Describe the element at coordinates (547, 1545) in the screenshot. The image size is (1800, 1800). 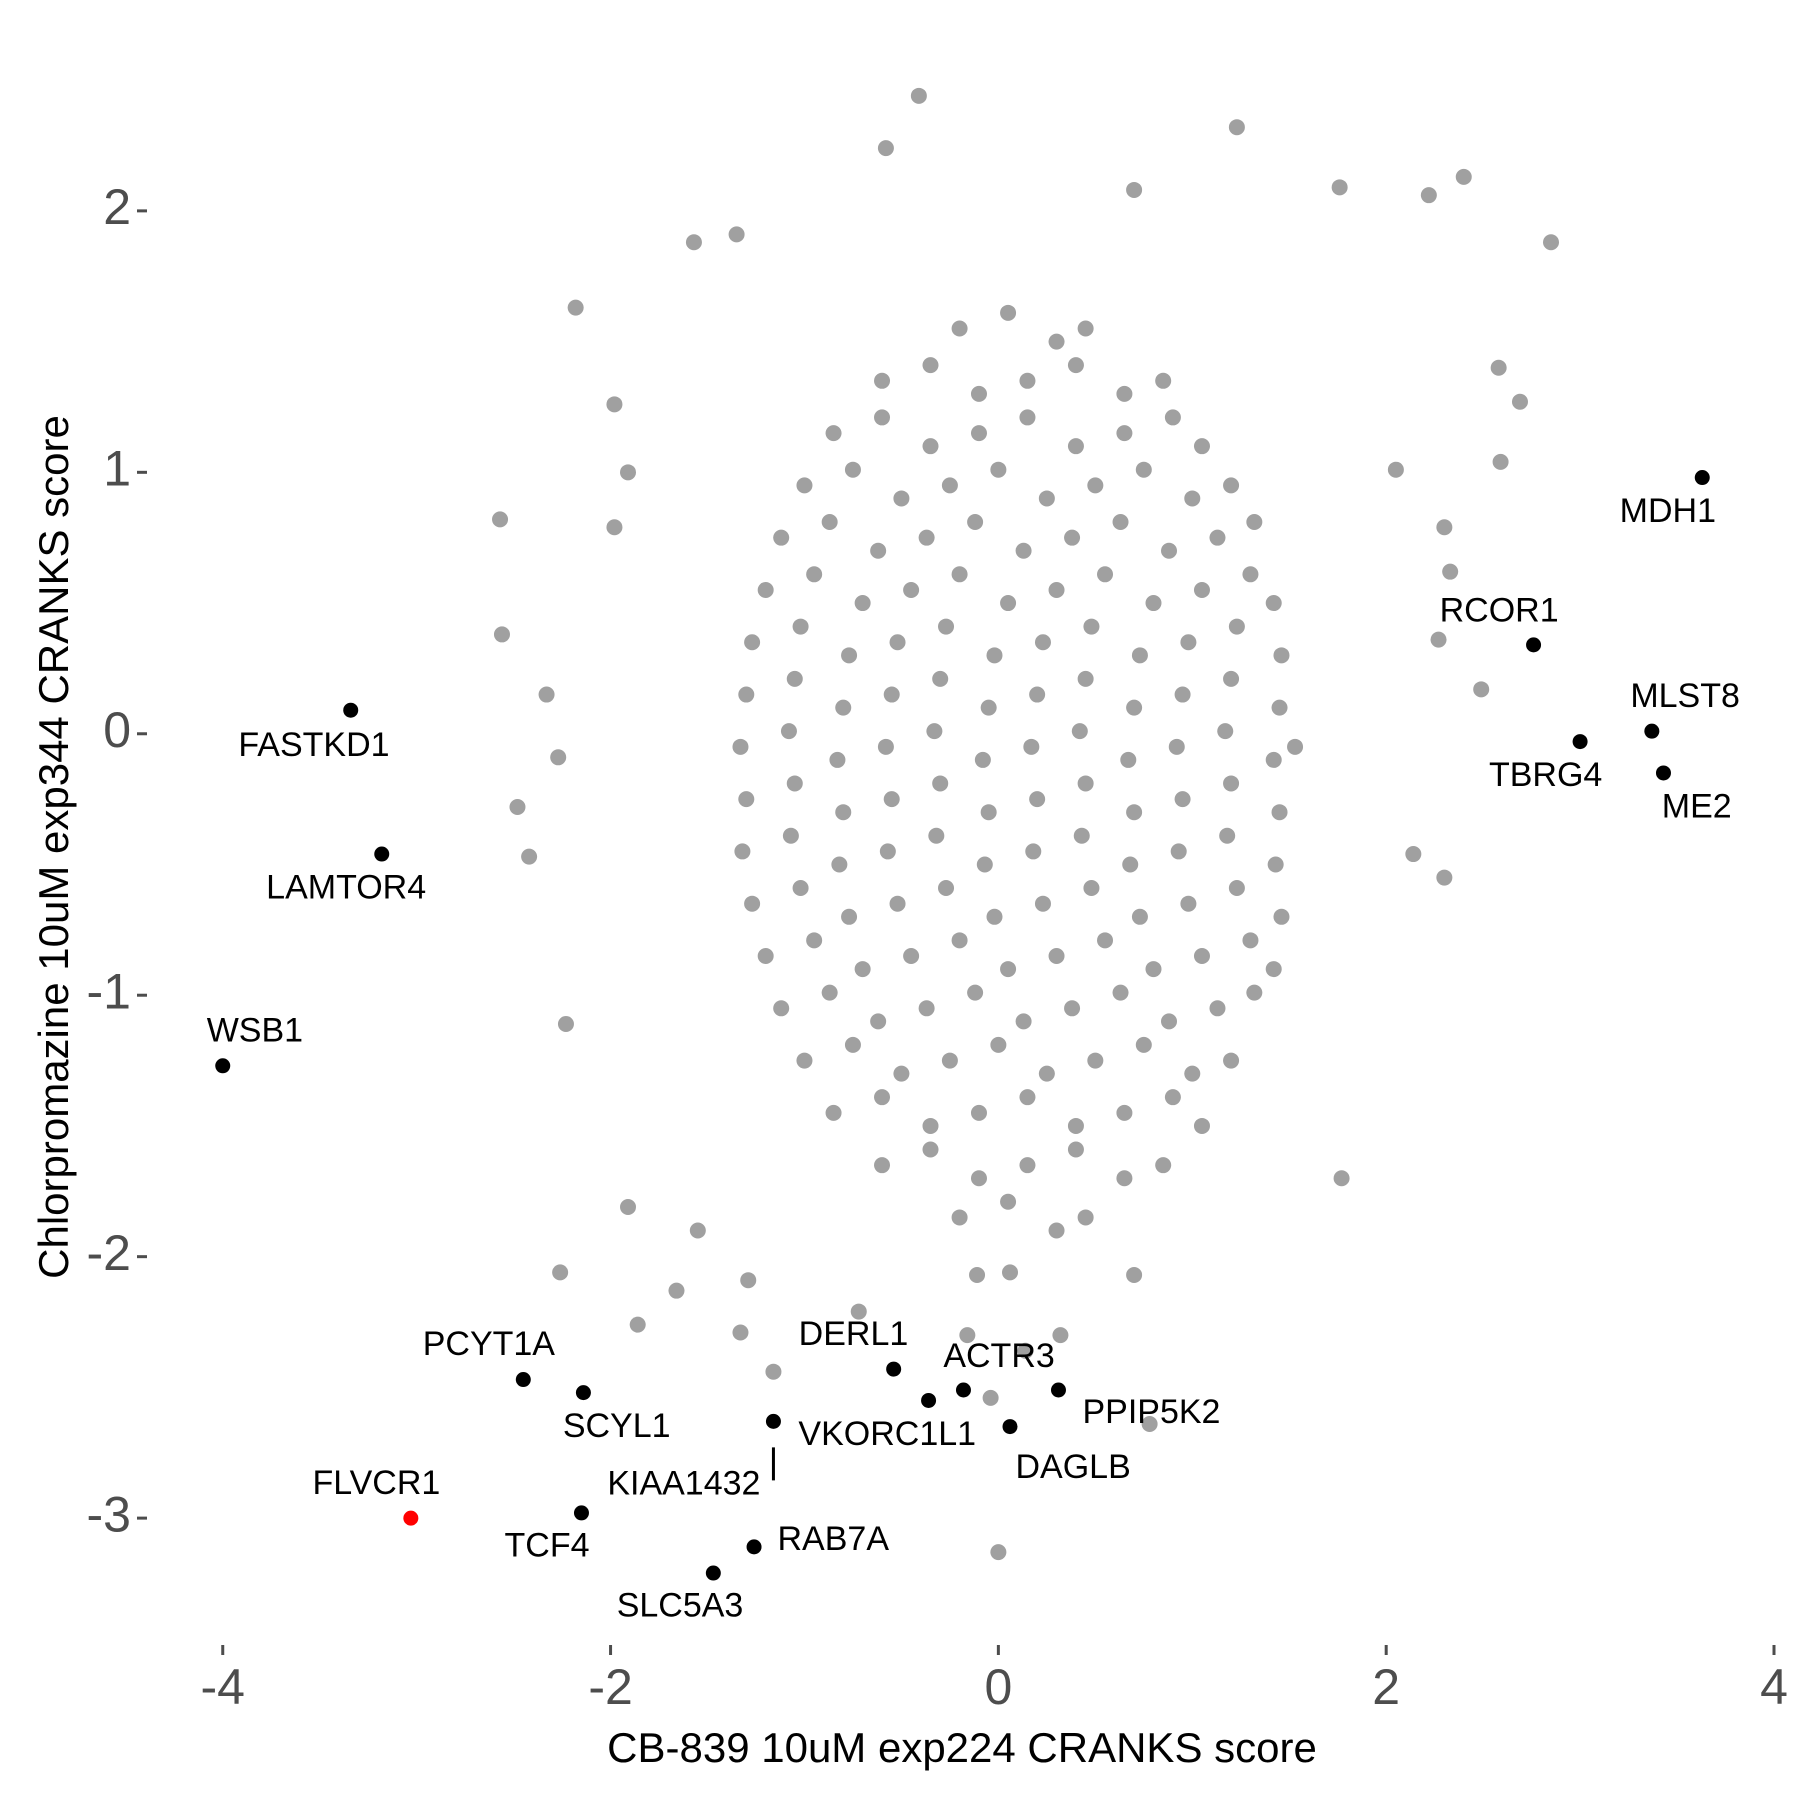
I see `point-label: TCF4` at that location.